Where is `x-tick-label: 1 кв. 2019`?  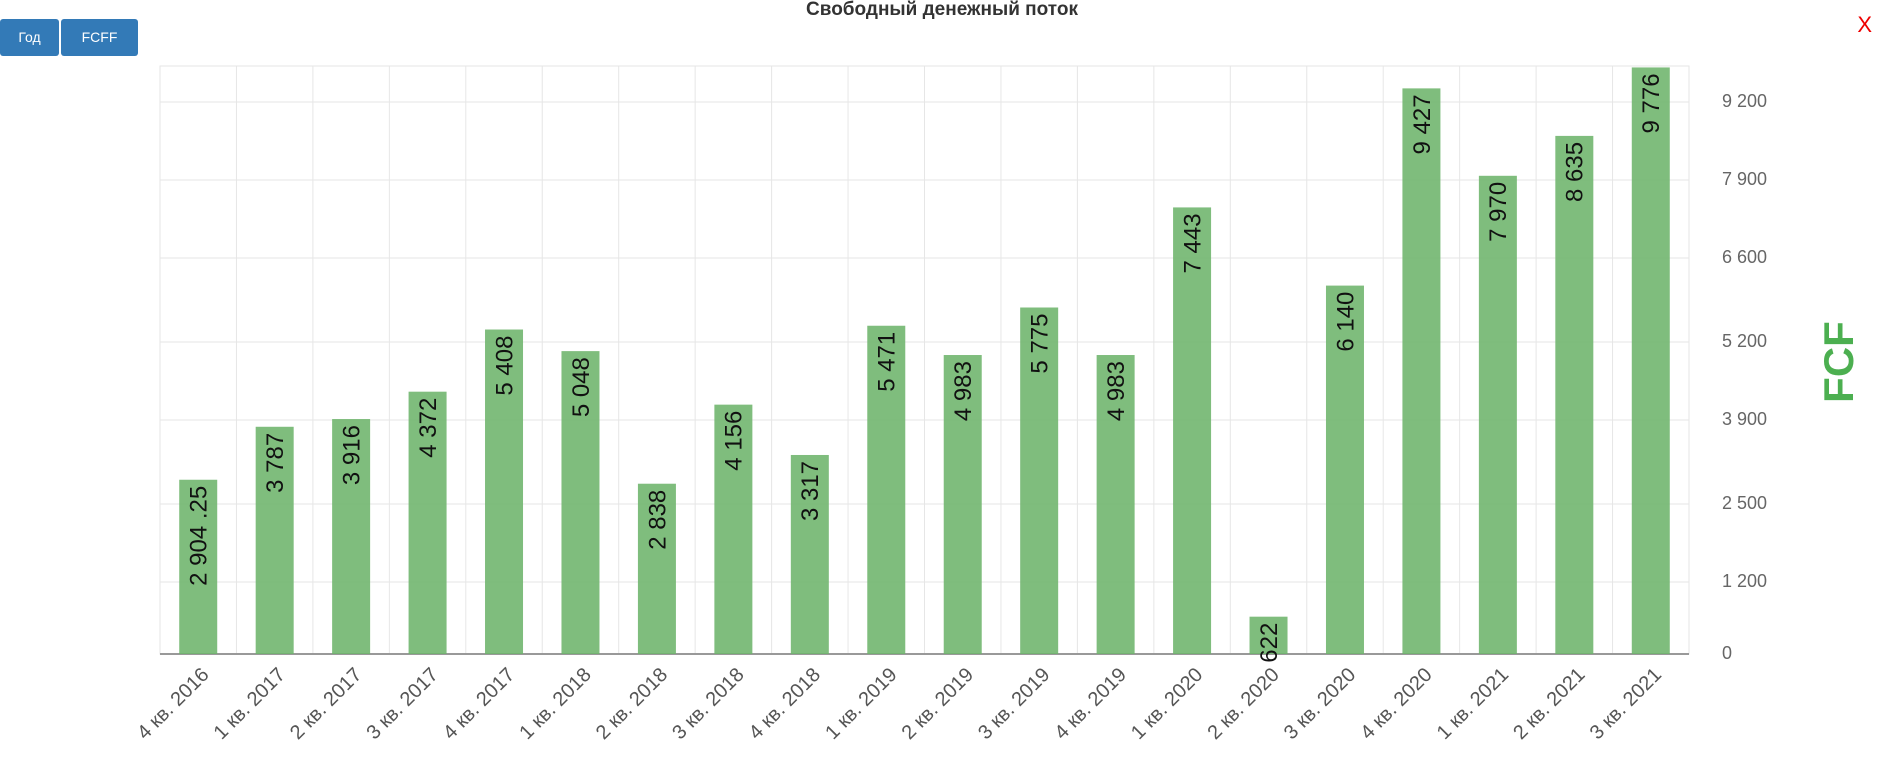 x-tick-label: 1 кв. 2019 is located at coordinates (861, 704).